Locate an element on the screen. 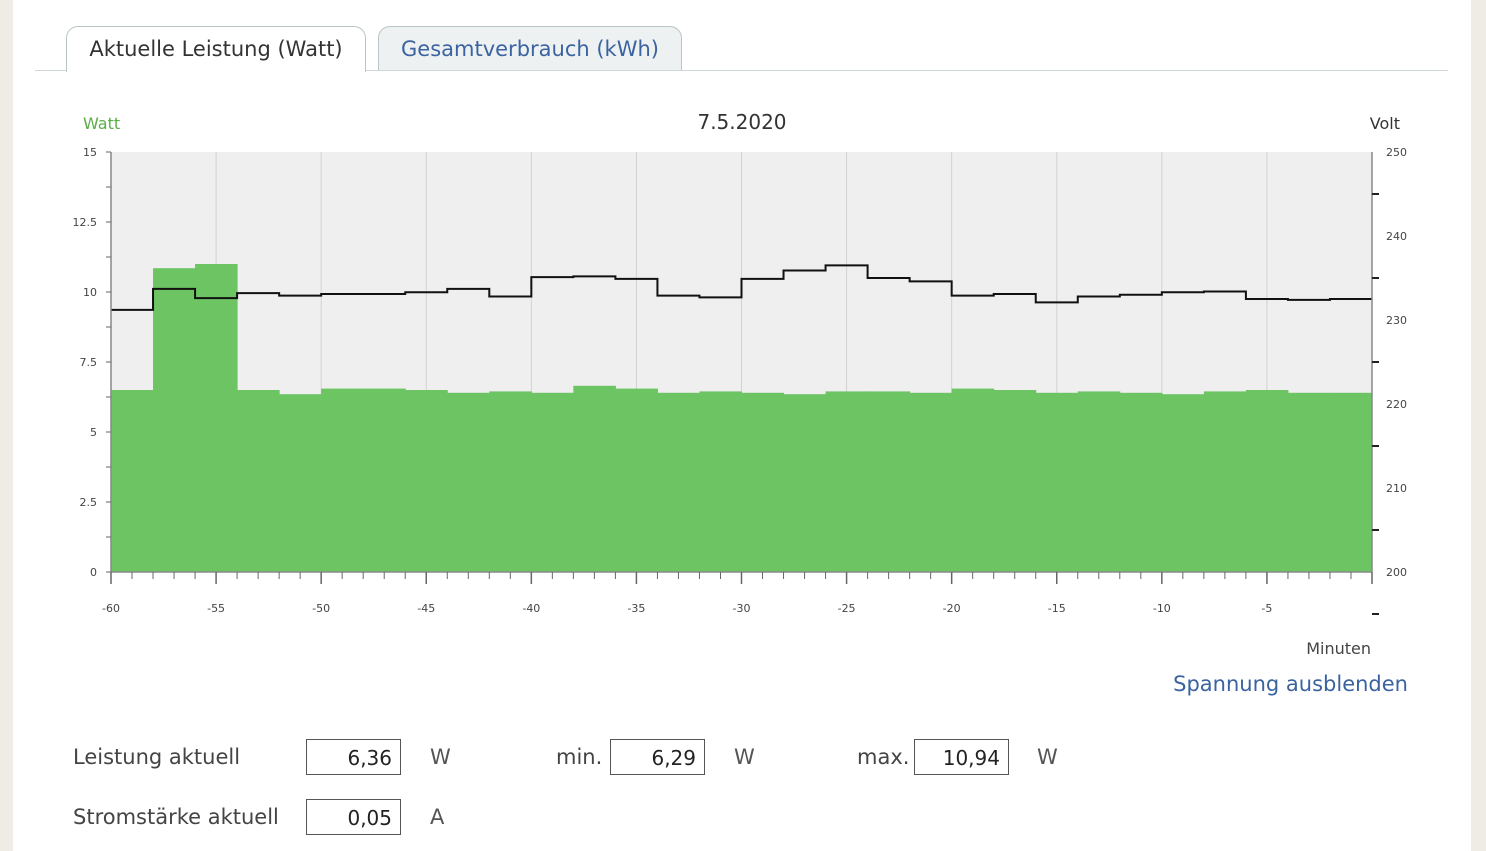 This screenshot has width=1486, height=851. x-tick-label: -45 is located at coordinates (426, 608).